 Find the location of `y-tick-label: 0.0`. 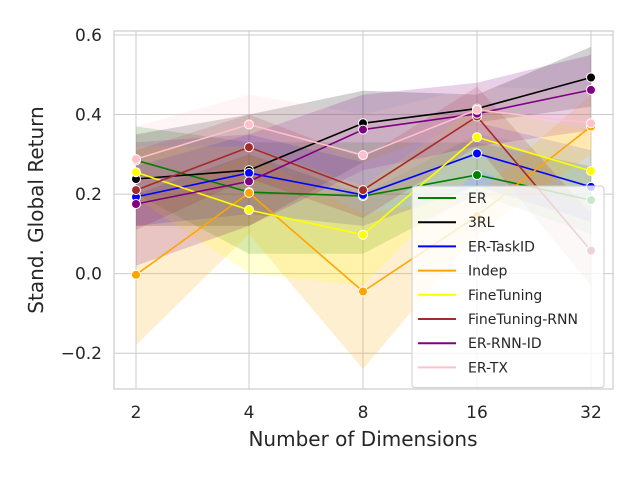

y-tick-label: 0.0 is located at coordinates (88, 275).